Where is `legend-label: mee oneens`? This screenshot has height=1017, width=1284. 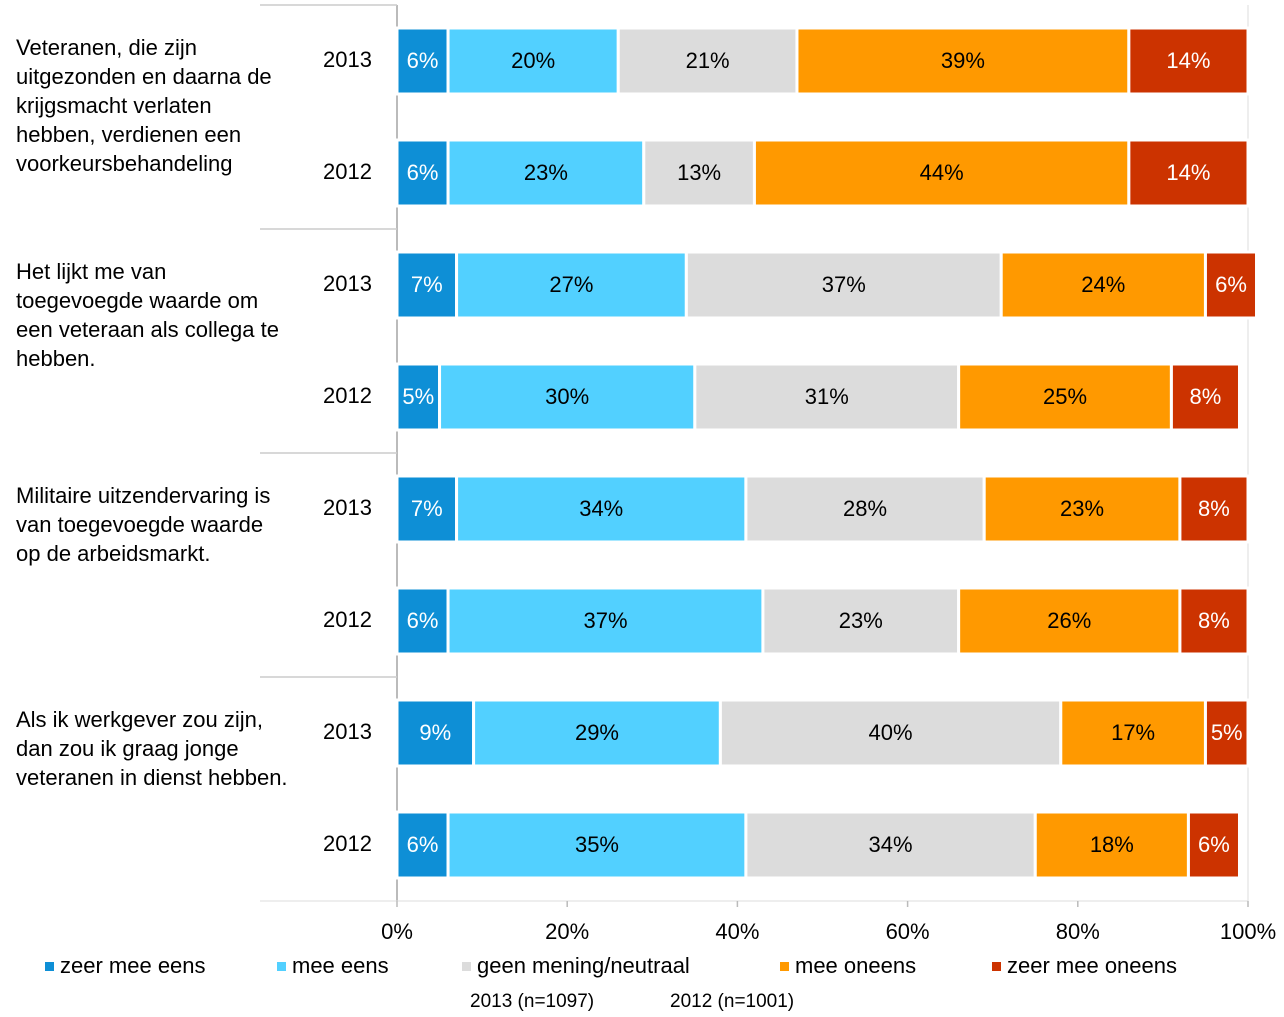
legend-label: mee oneens is located at coordinates (855, 965).